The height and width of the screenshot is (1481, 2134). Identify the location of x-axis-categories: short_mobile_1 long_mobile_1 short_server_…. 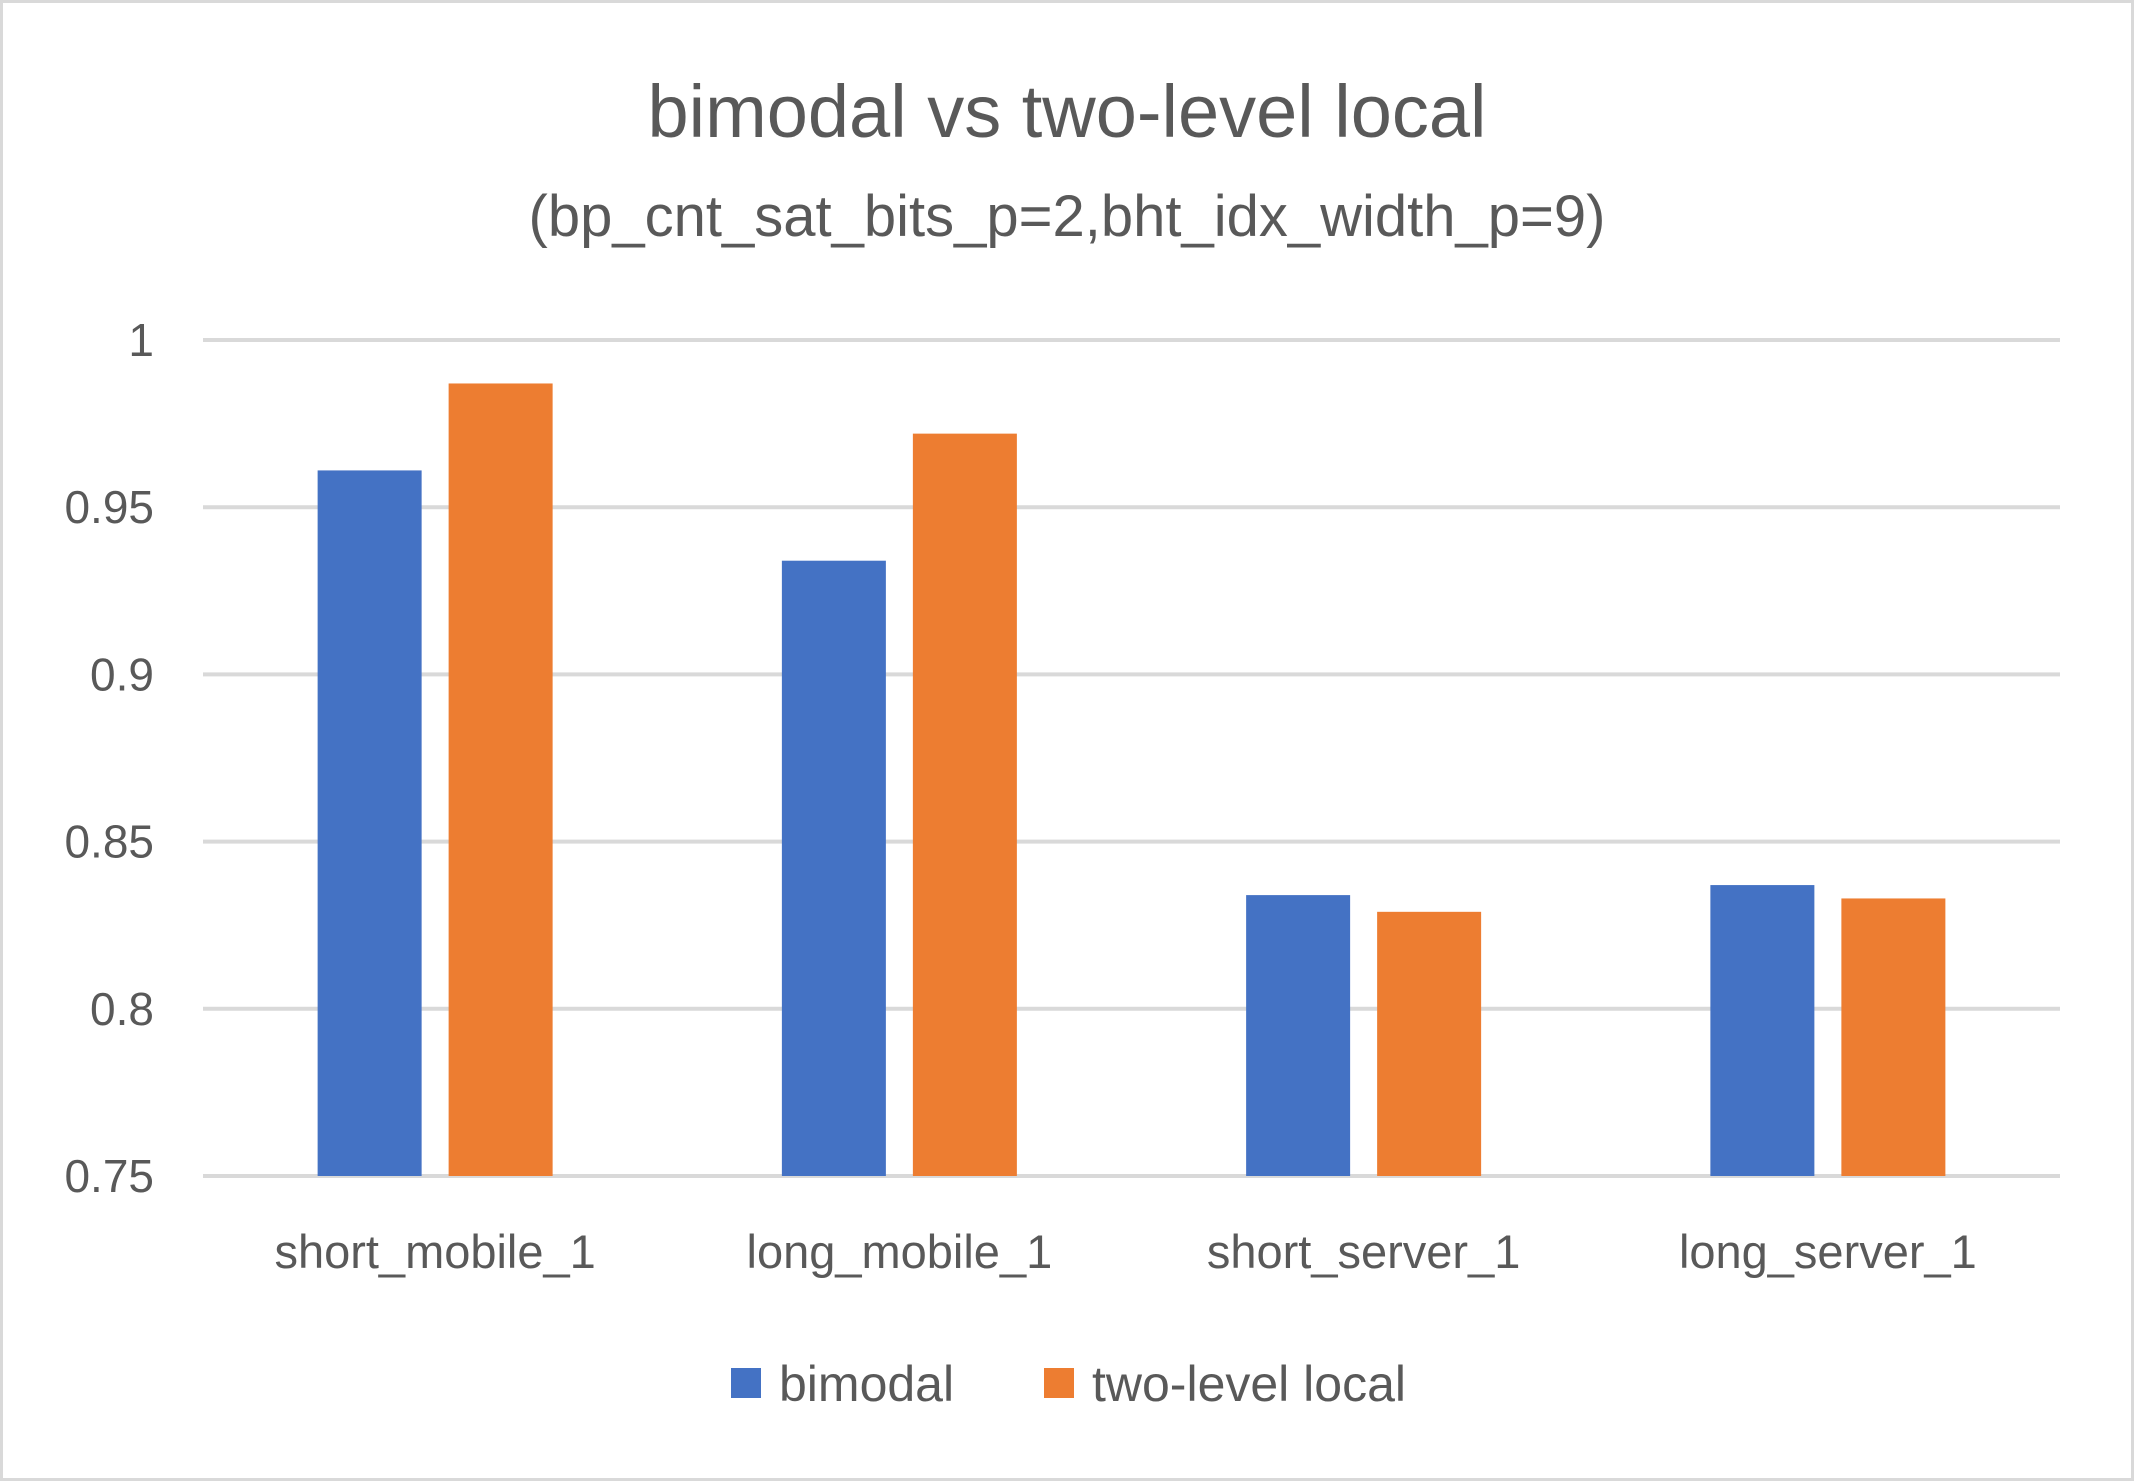
(1125, 1251).